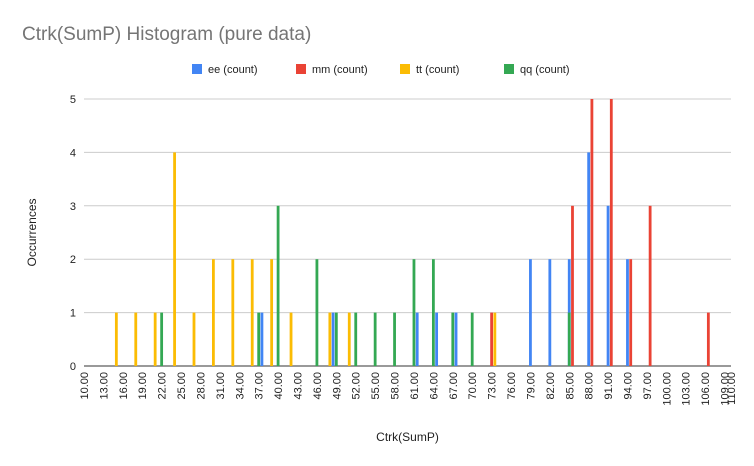  Describe the element at coordinates (407, 437) in the screenshot. I see `x-axis-label: Ctrk(SumP)` at that location.